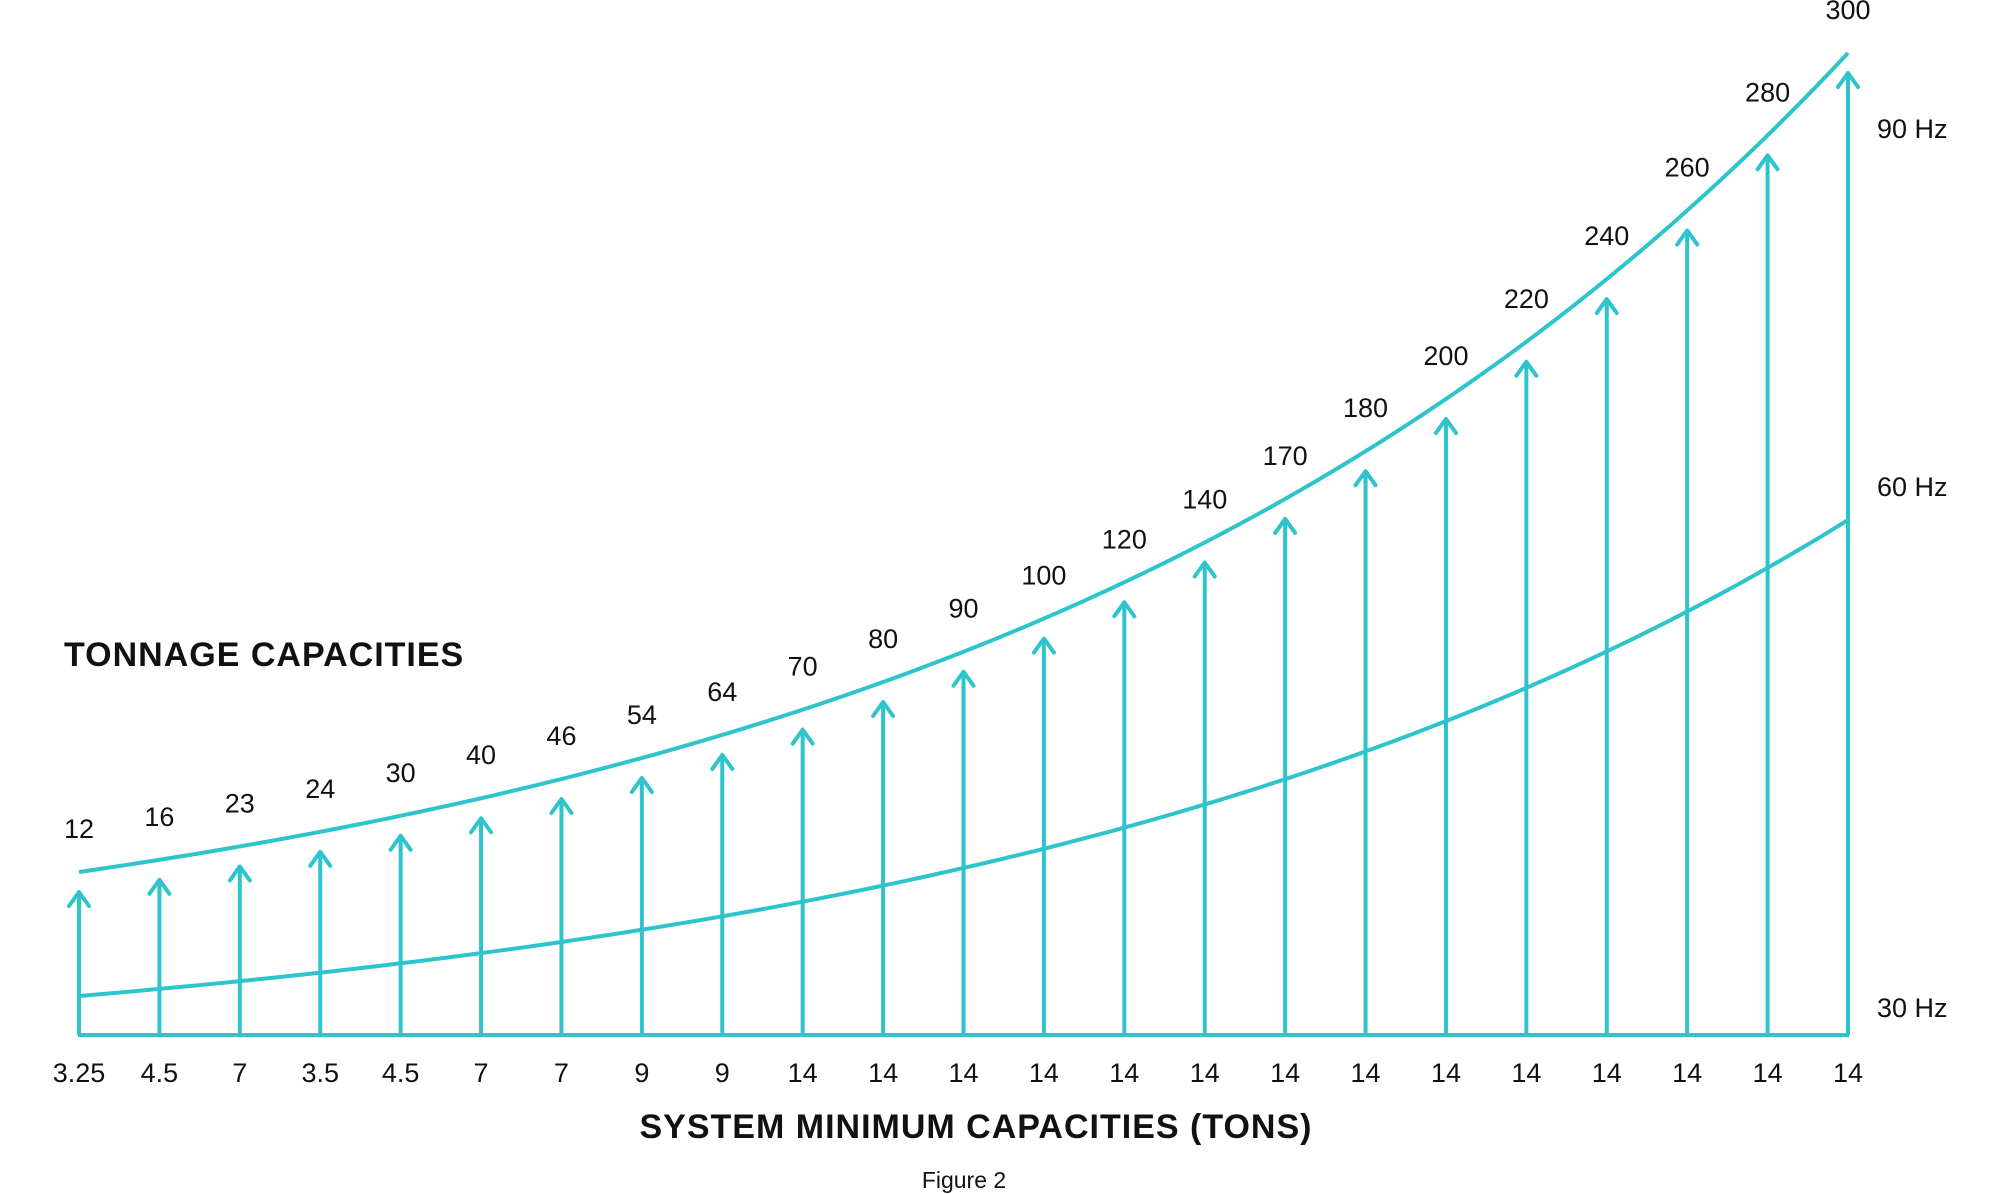  What do you see at coordinates (481, 755) in the screenshot?
I see `tonnage-value-label: 40` at bounding box center [481, 755].